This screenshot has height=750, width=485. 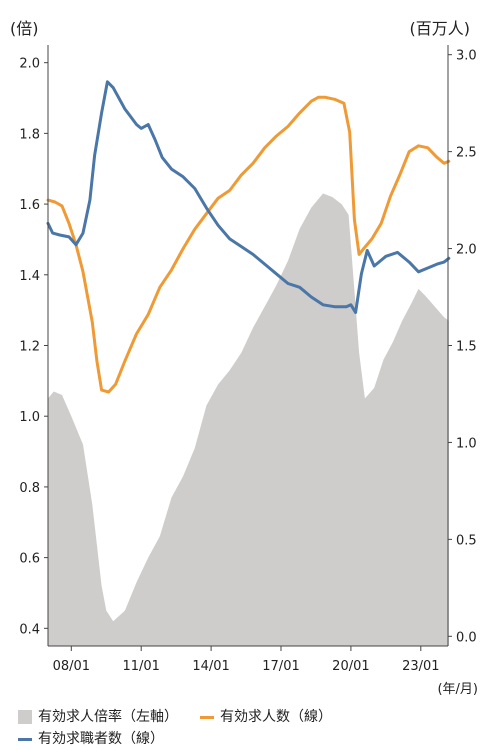 What do you see at coordinates (466, 347) in the screenshot?
I see `right-tick-label: 1.5` at bounding box center [466, 347].